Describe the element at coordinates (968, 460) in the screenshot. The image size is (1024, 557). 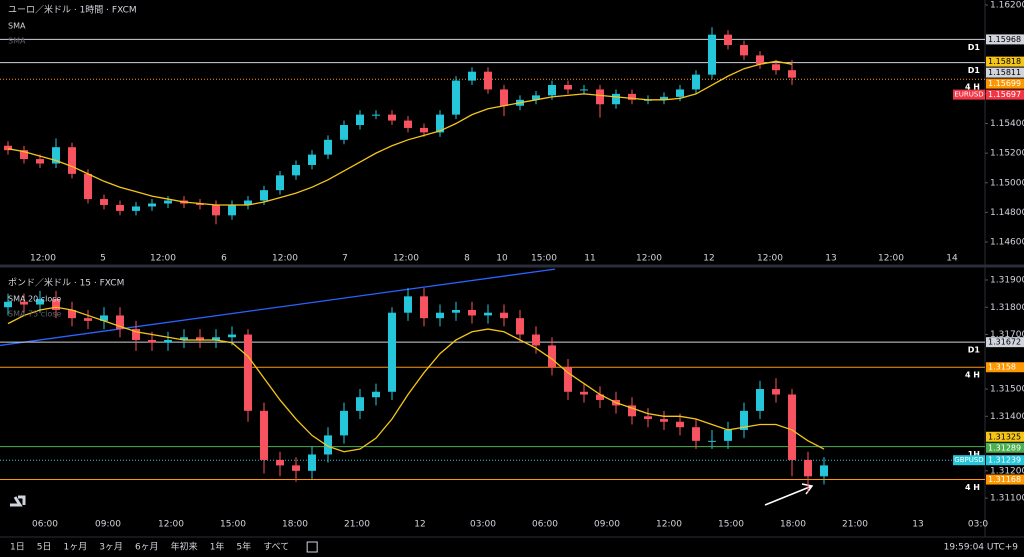
I see `symbol-badge: GBPUSD` at that location.